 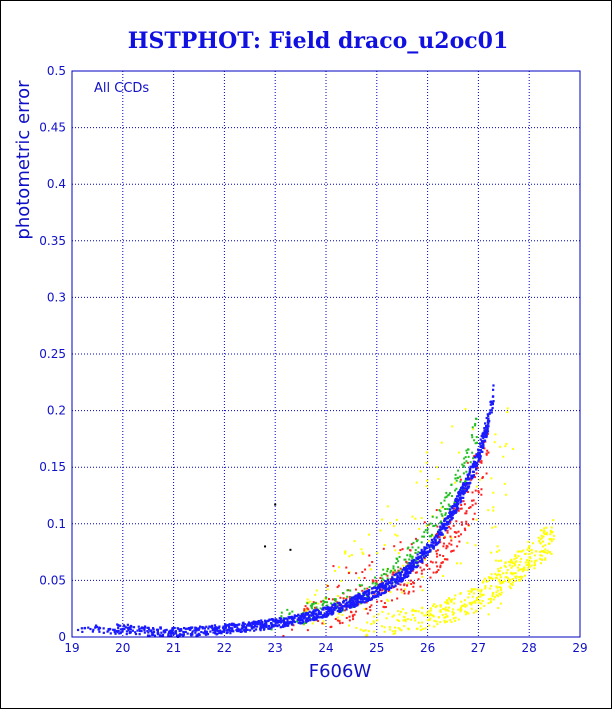 What do you see at coordinates (318, 41) in the screenshot?
I see `chart-title: HSTPHOT: Field draco_u2oc01` at bounding box center [318, 41].